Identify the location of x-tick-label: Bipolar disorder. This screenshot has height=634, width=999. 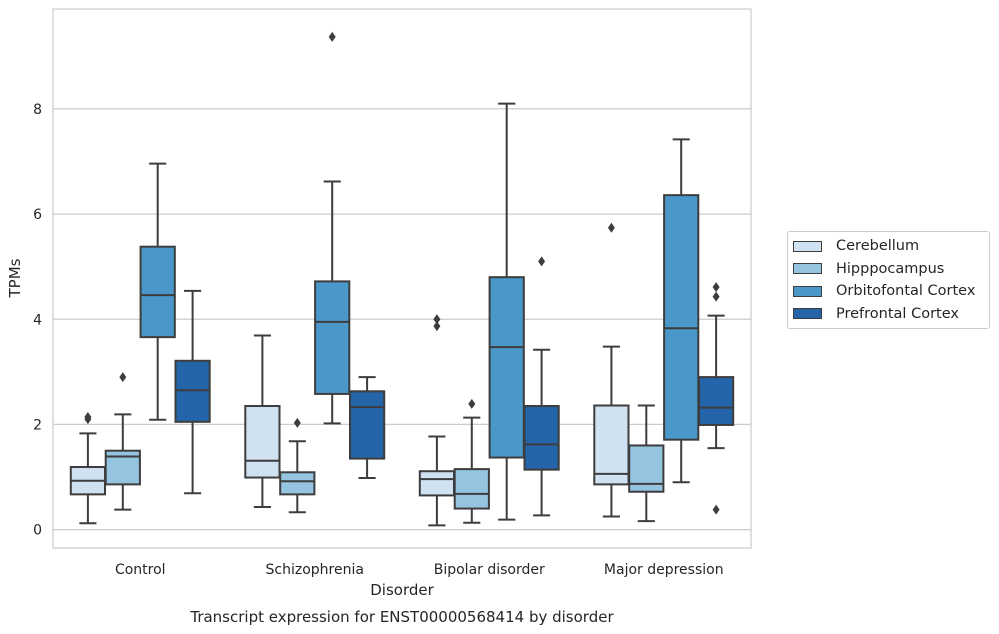
(489, 570).